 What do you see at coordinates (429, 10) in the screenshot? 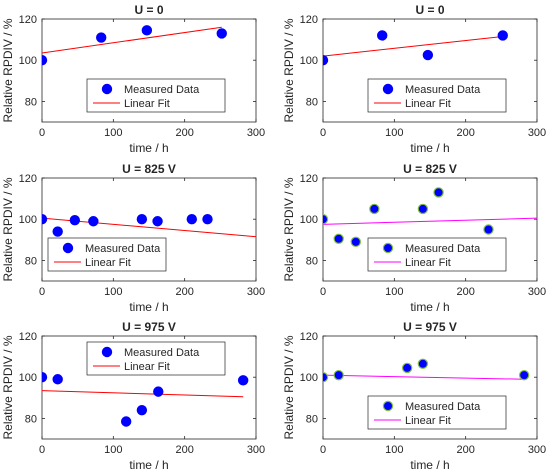
I see `panel-title: U = 0` at bounding box center [429, 10].